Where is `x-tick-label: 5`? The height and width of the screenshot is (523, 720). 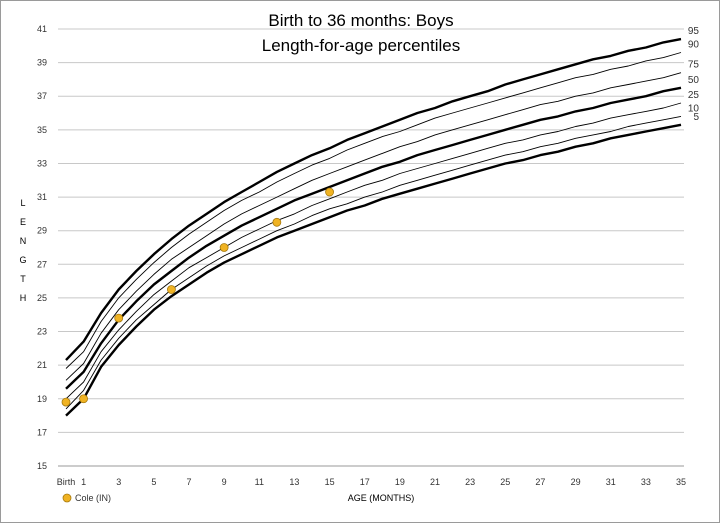
x-tick-label: 5 is located at coordinates (153, 482).